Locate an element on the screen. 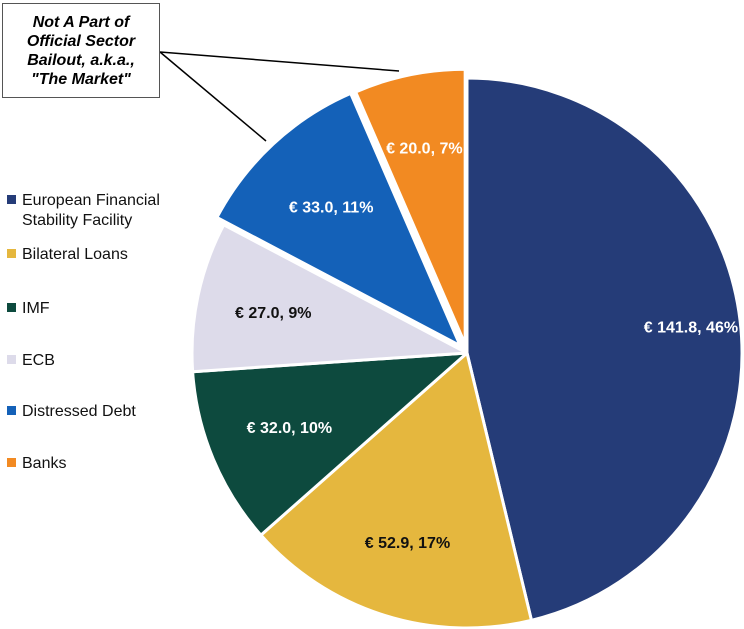 The image size is (744, 629). legend-item-efsf: European Financial Stability Facility is located at coordinates (83, 211).